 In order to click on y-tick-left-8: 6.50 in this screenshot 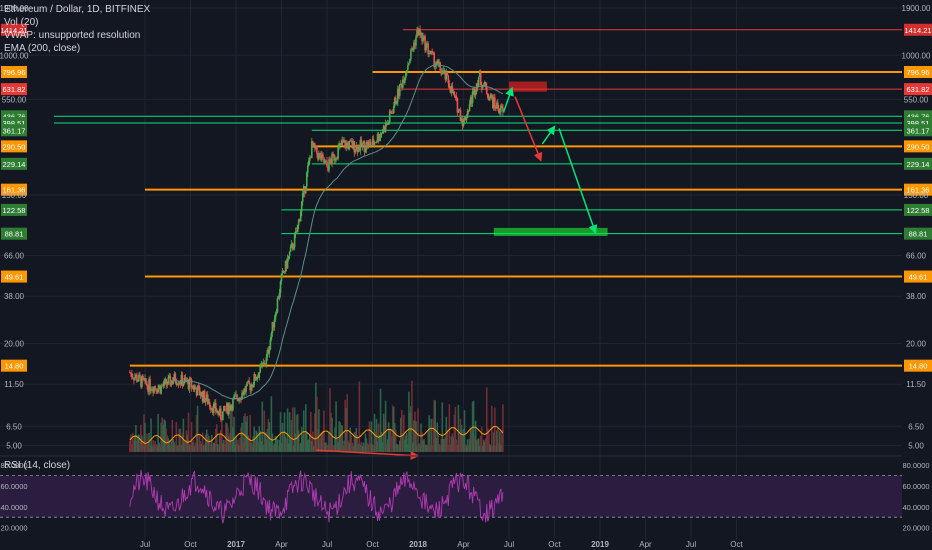, I will do `click(14, 426)`.